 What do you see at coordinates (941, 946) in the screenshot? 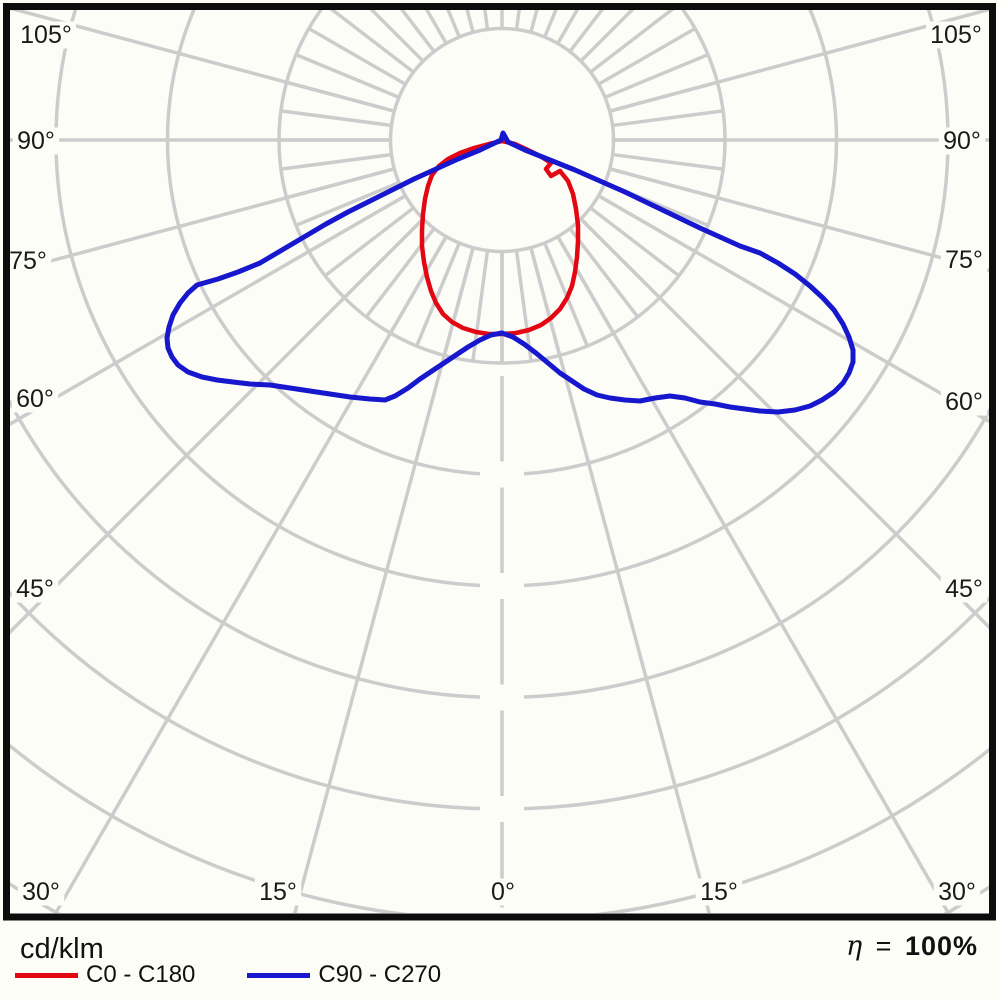
I see `eta-value: 100%` at bounding box center [941, 946].